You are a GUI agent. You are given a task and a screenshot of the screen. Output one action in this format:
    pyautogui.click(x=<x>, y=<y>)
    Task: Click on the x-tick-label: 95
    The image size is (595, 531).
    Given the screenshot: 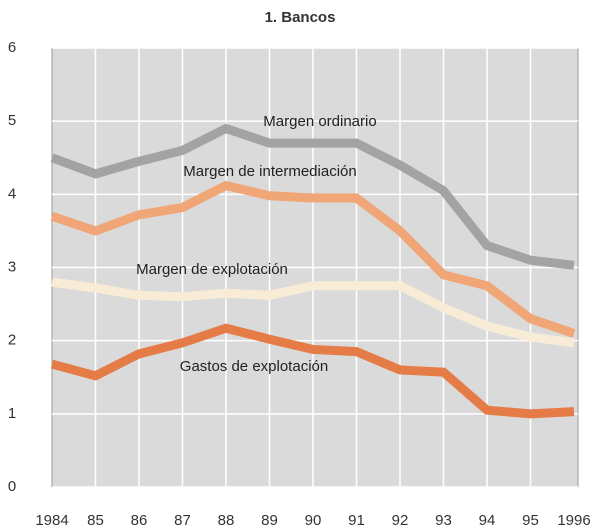 What is the action you would take?
    pyautogui.click(x=530, y=520)
    